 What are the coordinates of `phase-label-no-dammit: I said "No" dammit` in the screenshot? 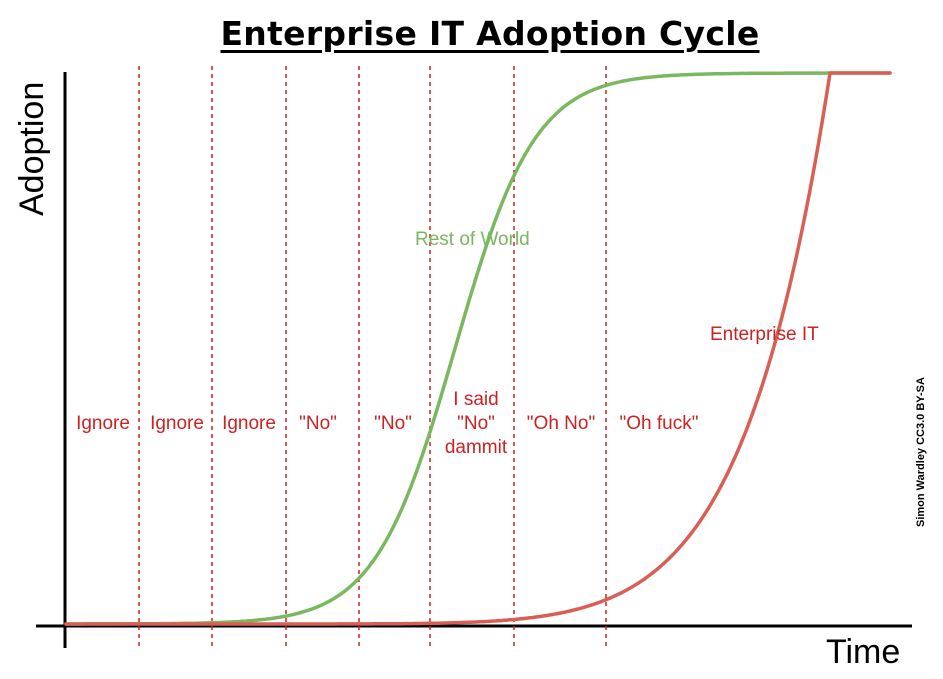 It's located at (476, 423).